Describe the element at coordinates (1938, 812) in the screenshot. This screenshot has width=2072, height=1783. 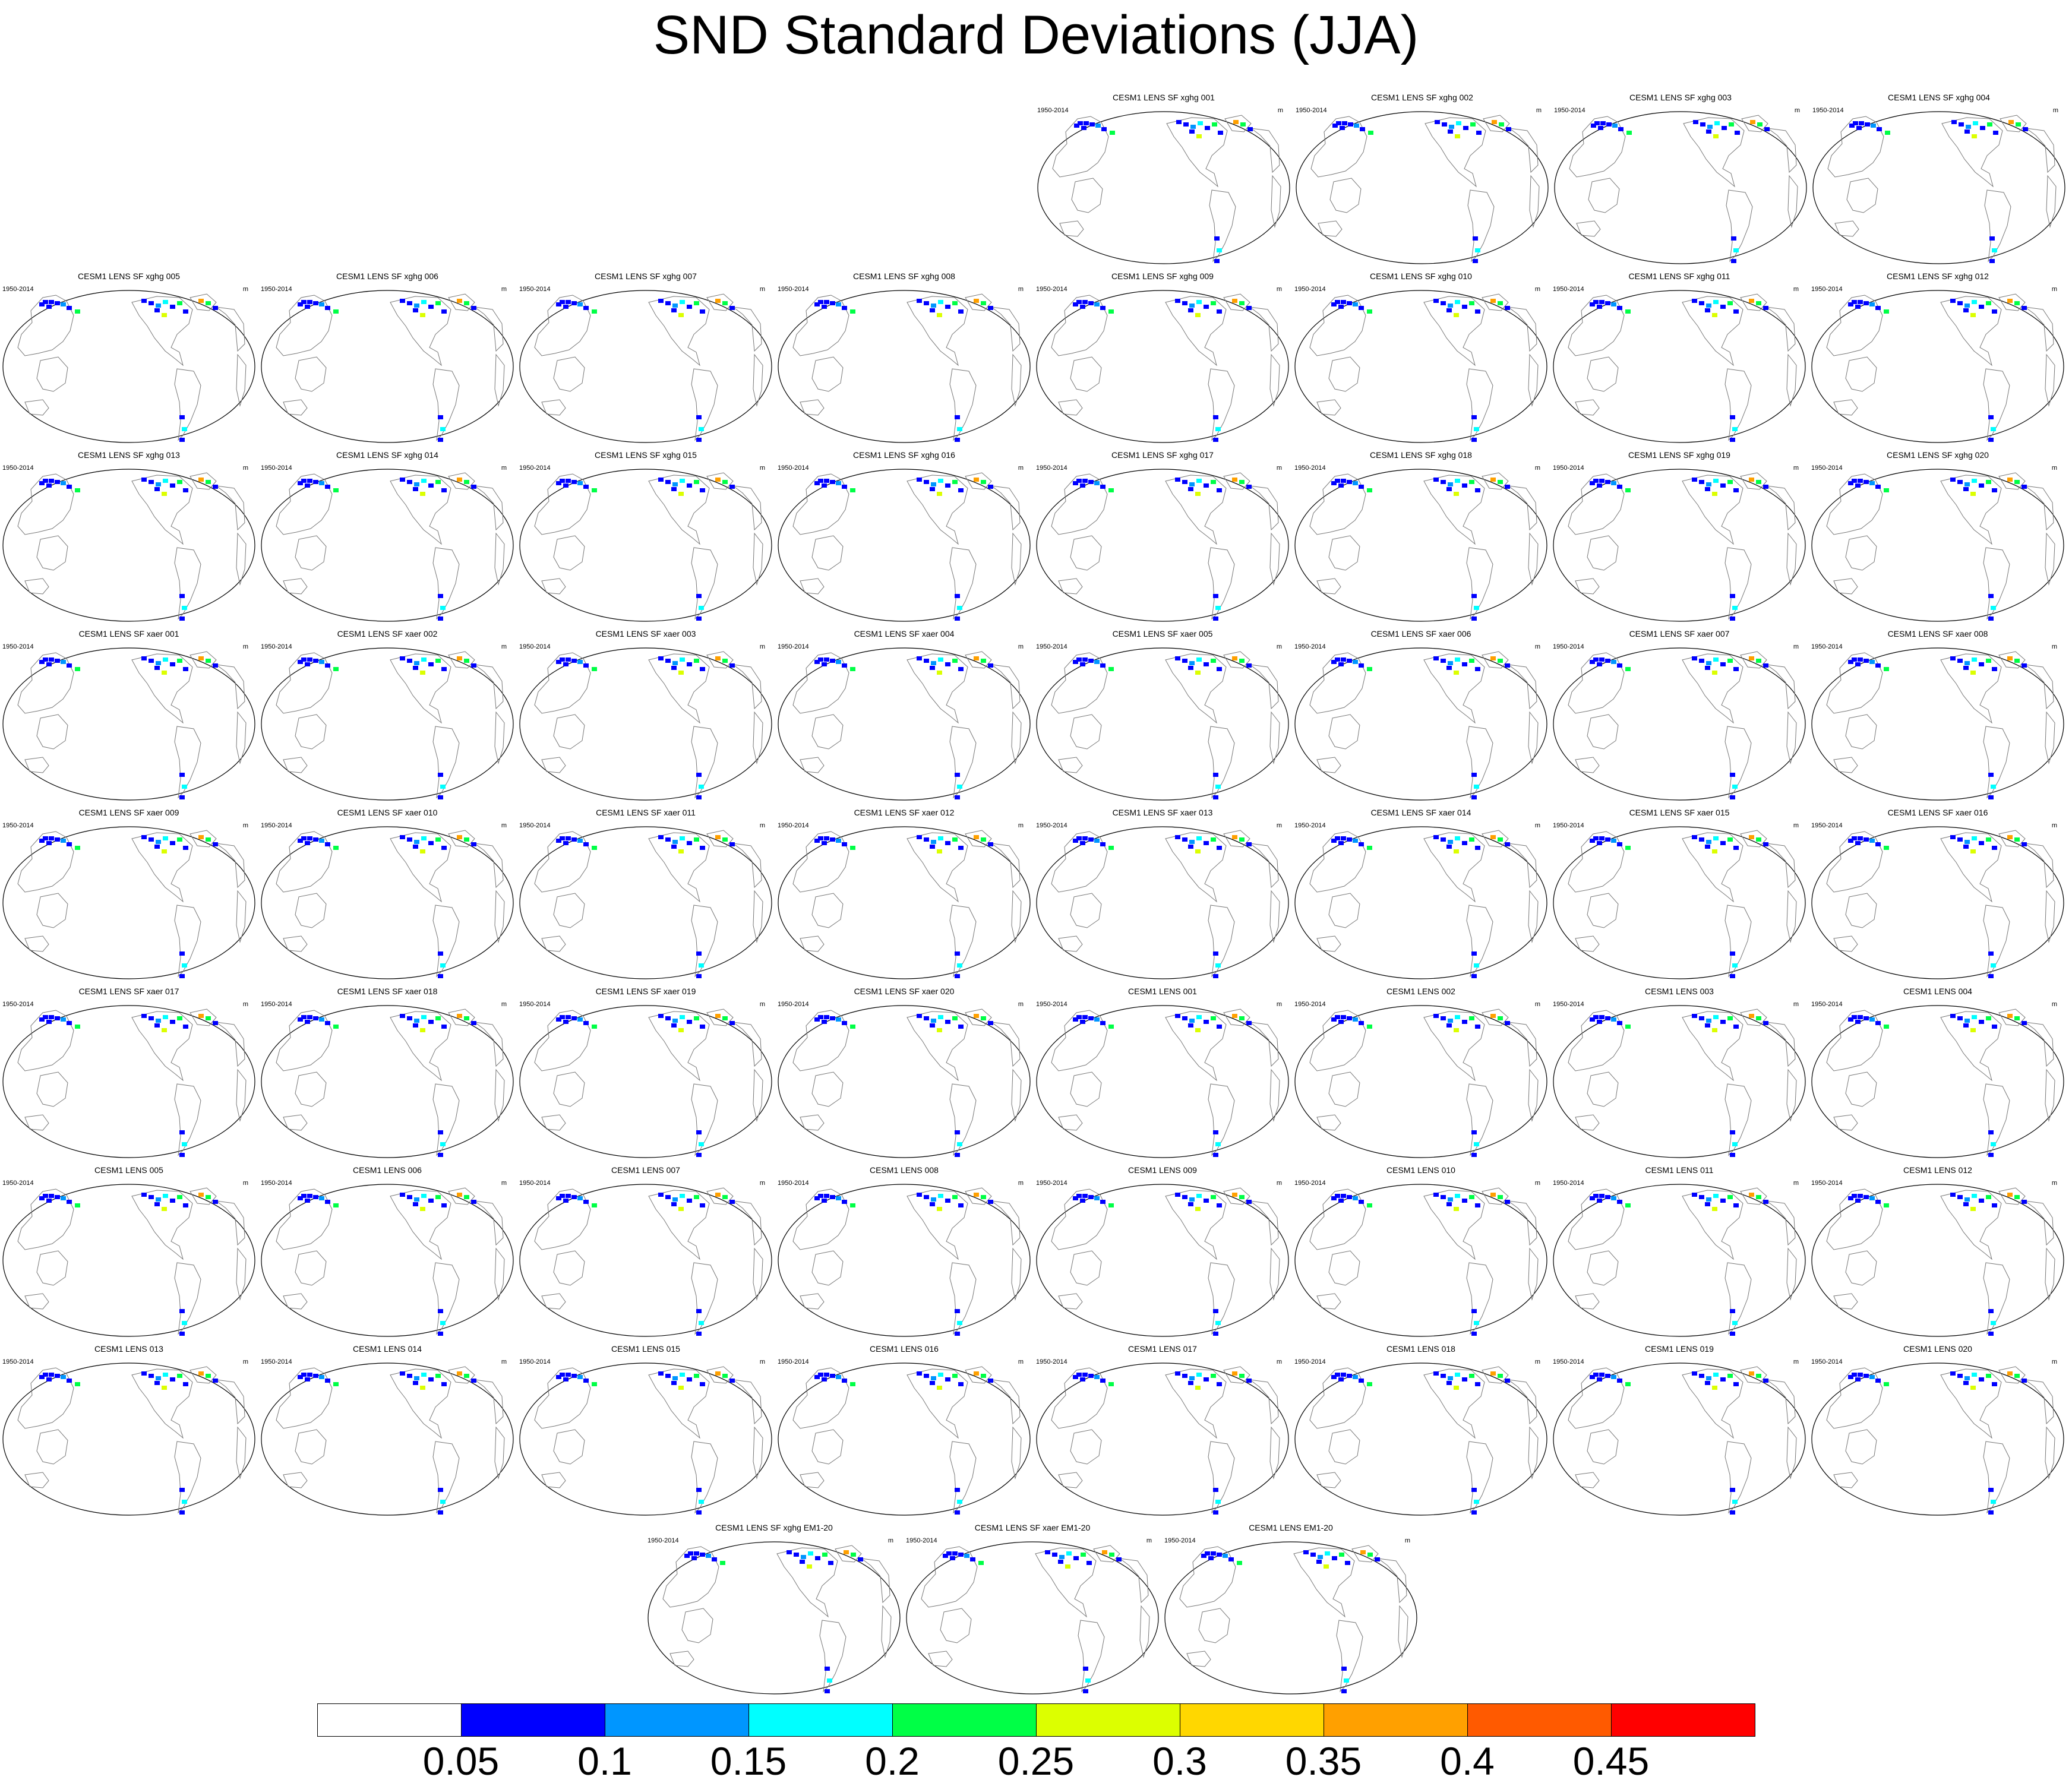
I see `panel-title: CESM1 LENS SF xaer 016` at that location.